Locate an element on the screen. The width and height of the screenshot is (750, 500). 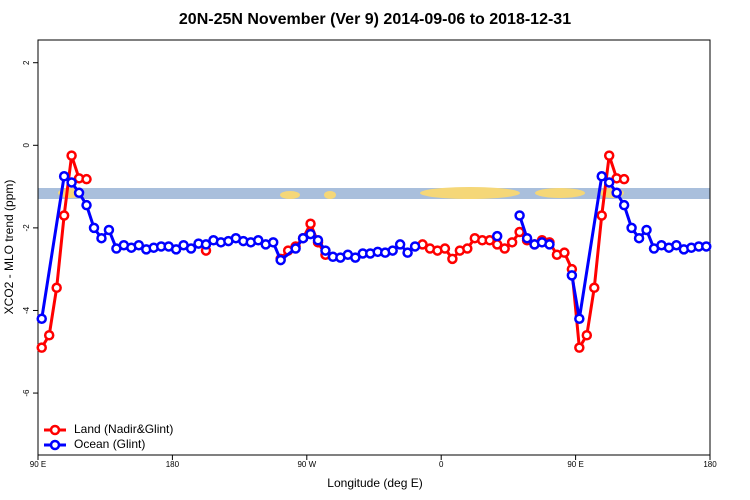
y-tick-label: -2 is located at coordinates (26, 228).